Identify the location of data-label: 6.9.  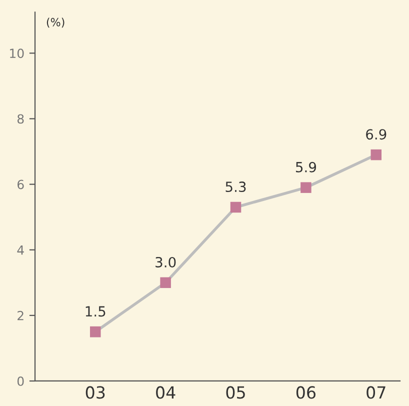
(376, 134).